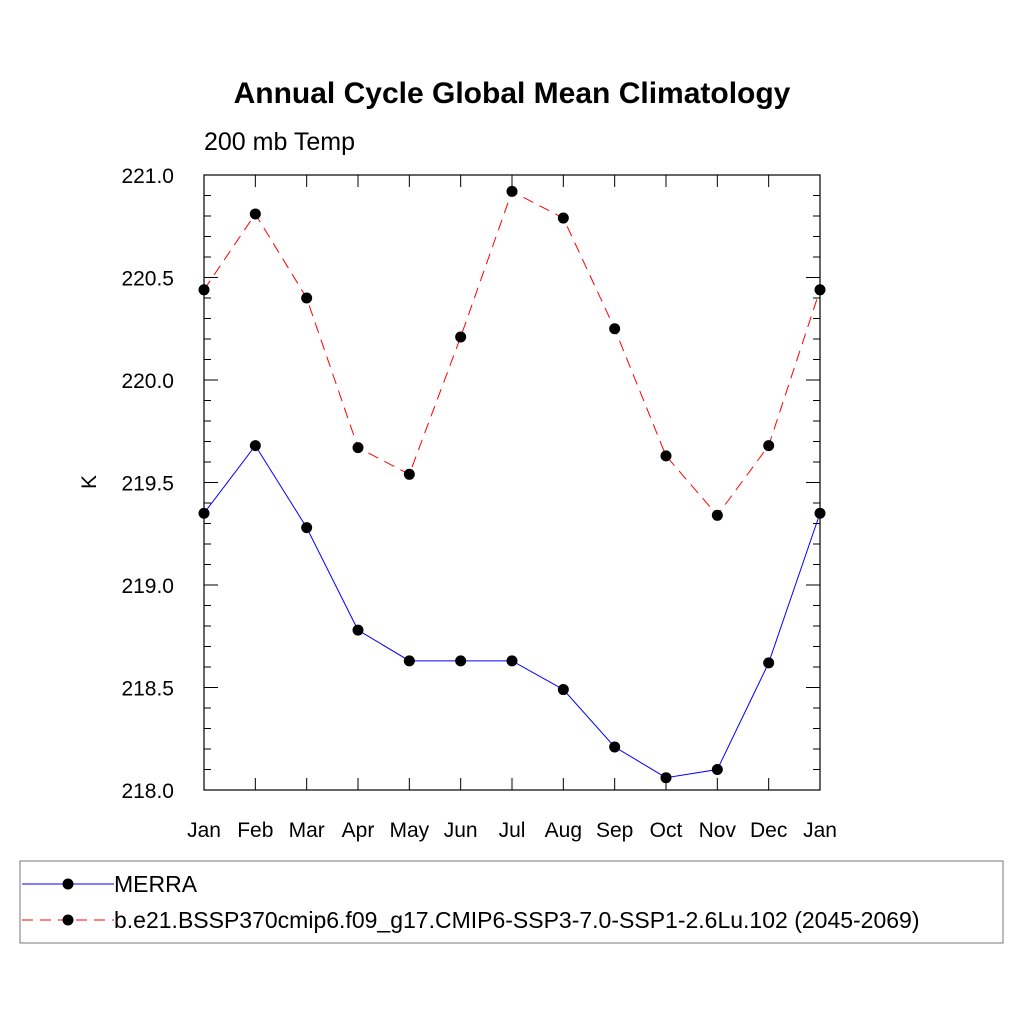  What do you see at coordinates (512, 830) in the screenshot?
I see `x-tick-label: Jul` at bounding box center [512, 830].